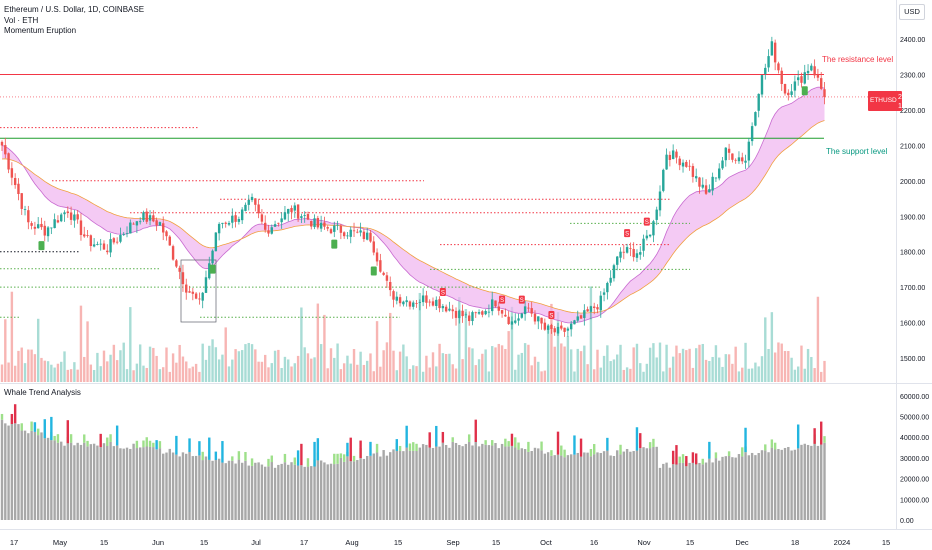 This screenshot has height=550, width=932. I want to click on currency-selector: USD, so click(912, 12).